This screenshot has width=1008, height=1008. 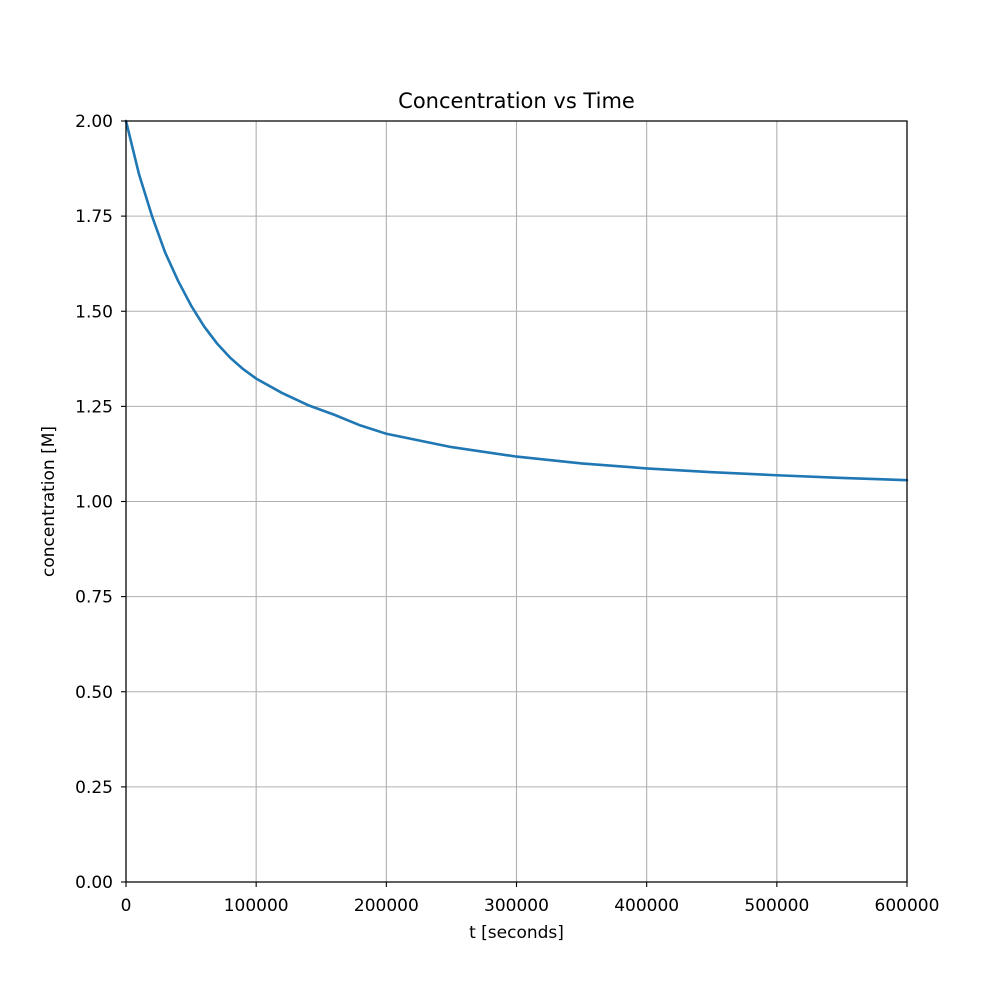 What do you see at coordinates (386, 906) in the screenshot?
I see `x-tick-label: 200000` at bounding box center [386, 906].